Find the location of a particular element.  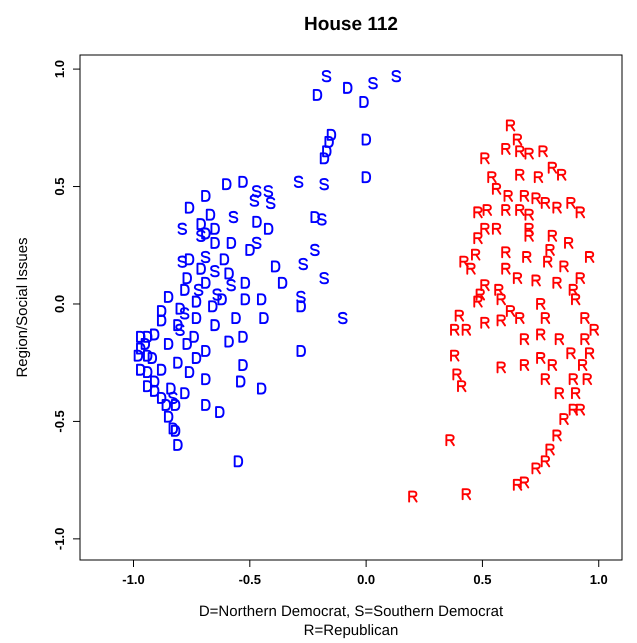

y-tick-label: -0.5 is located at coordinates (59, 421).